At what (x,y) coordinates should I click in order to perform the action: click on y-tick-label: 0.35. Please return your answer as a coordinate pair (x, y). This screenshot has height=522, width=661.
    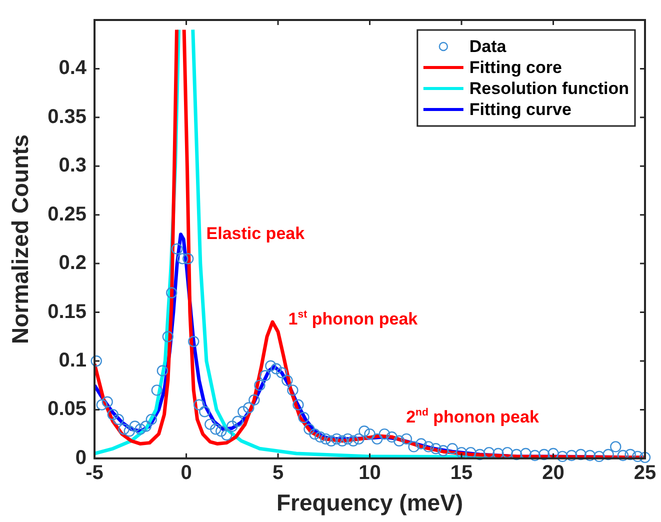
    Looking at the image, I should click on (67, 117).